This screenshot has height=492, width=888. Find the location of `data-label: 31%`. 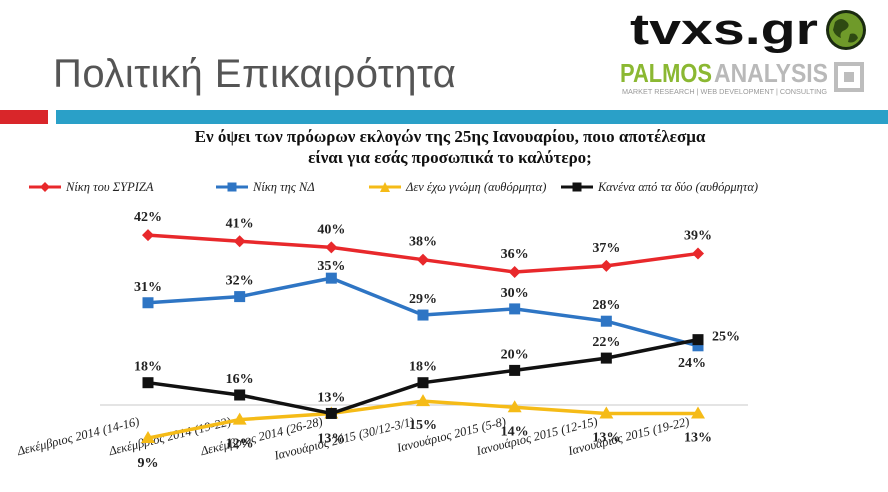

data-label: 31% is located at coordinates (148, 287).